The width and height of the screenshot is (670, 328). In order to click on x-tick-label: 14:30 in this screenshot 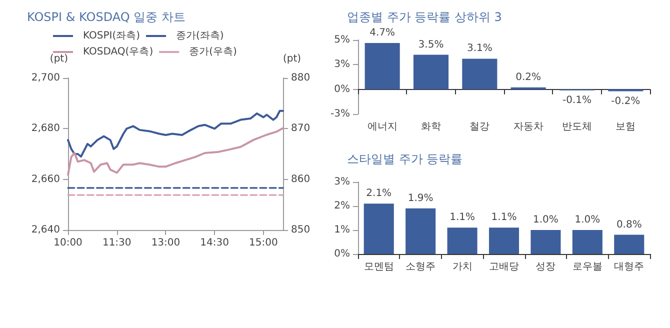, I will do `click(215, 243)`.